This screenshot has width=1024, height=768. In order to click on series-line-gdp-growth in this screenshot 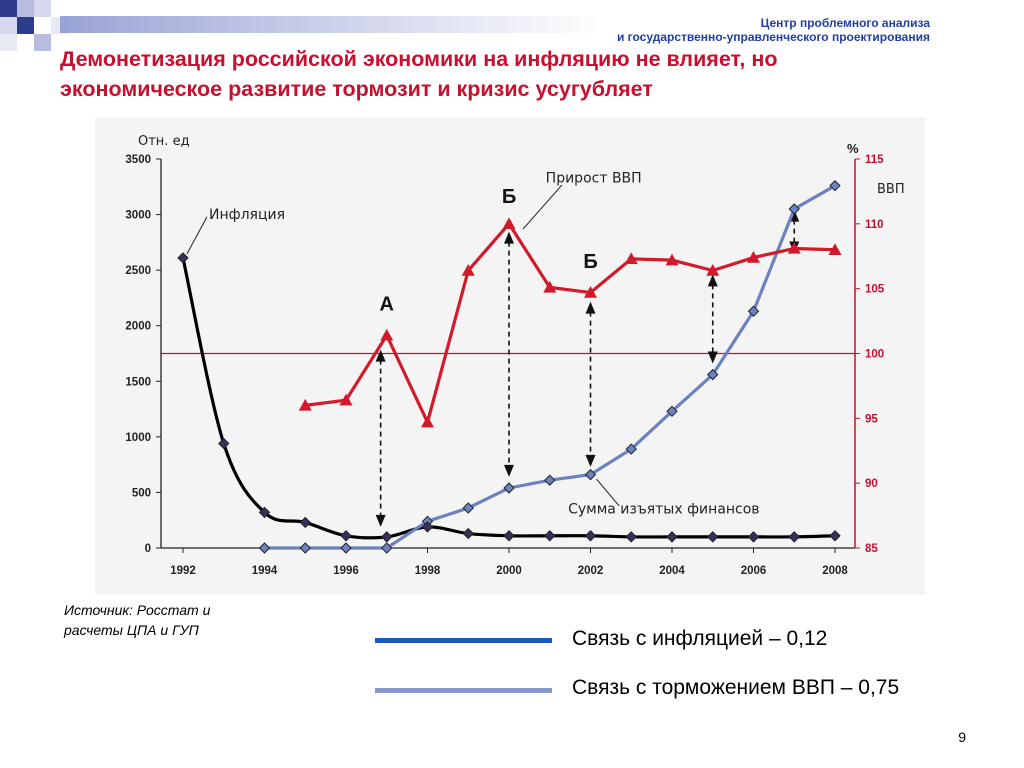, I will do `click(570, 324)`.